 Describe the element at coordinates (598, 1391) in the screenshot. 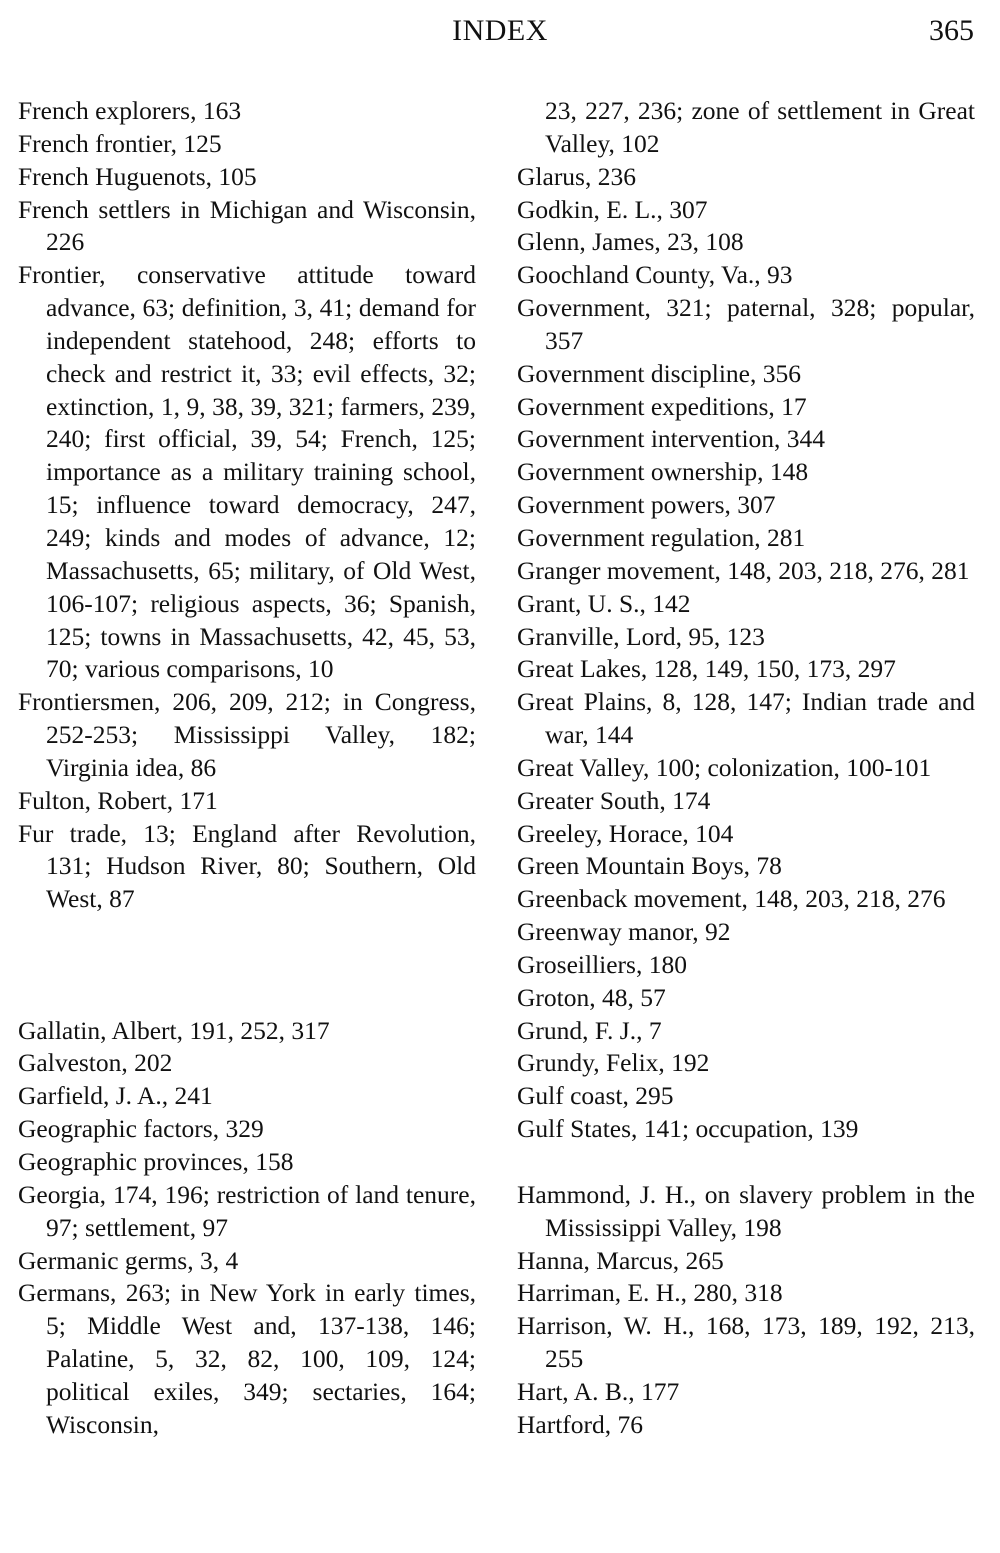

I see `index-entry: Hart, A. B., 177` at that location.